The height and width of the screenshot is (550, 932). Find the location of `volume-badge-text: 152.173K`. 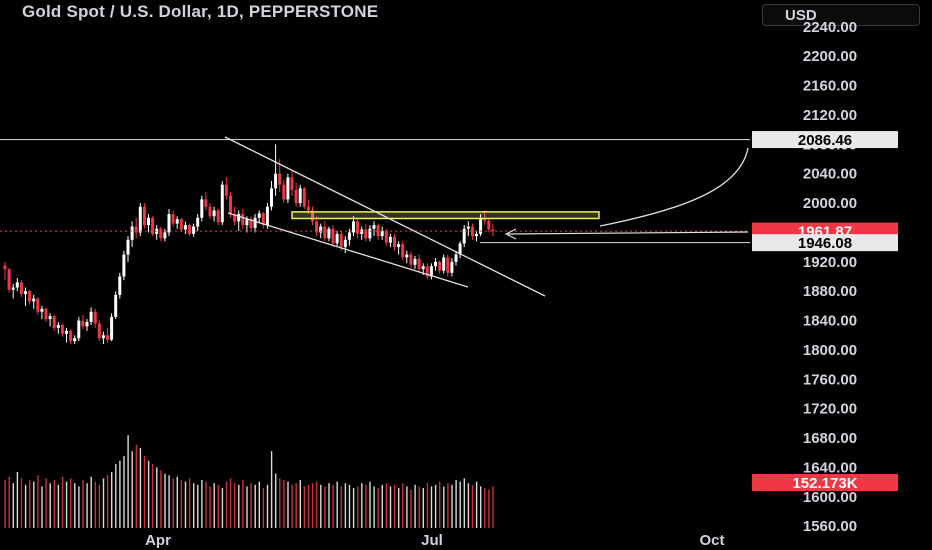

volume-badge-text: 152.173K is located at coordinates (824, 483).